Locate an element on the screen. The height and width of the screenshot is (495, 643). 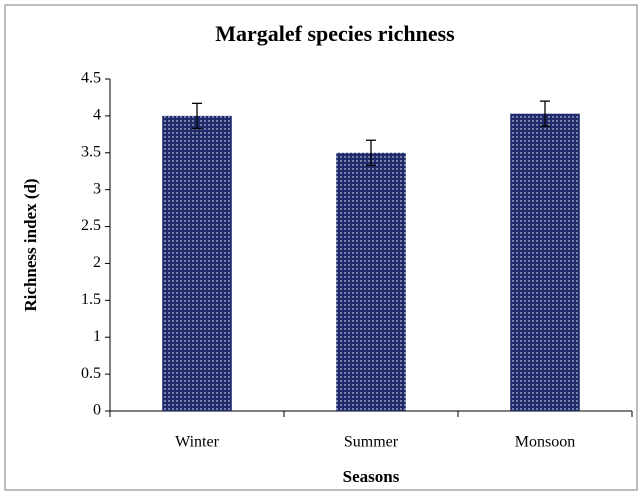
y-tick-label: 3 is located at coordinates (97, 188).